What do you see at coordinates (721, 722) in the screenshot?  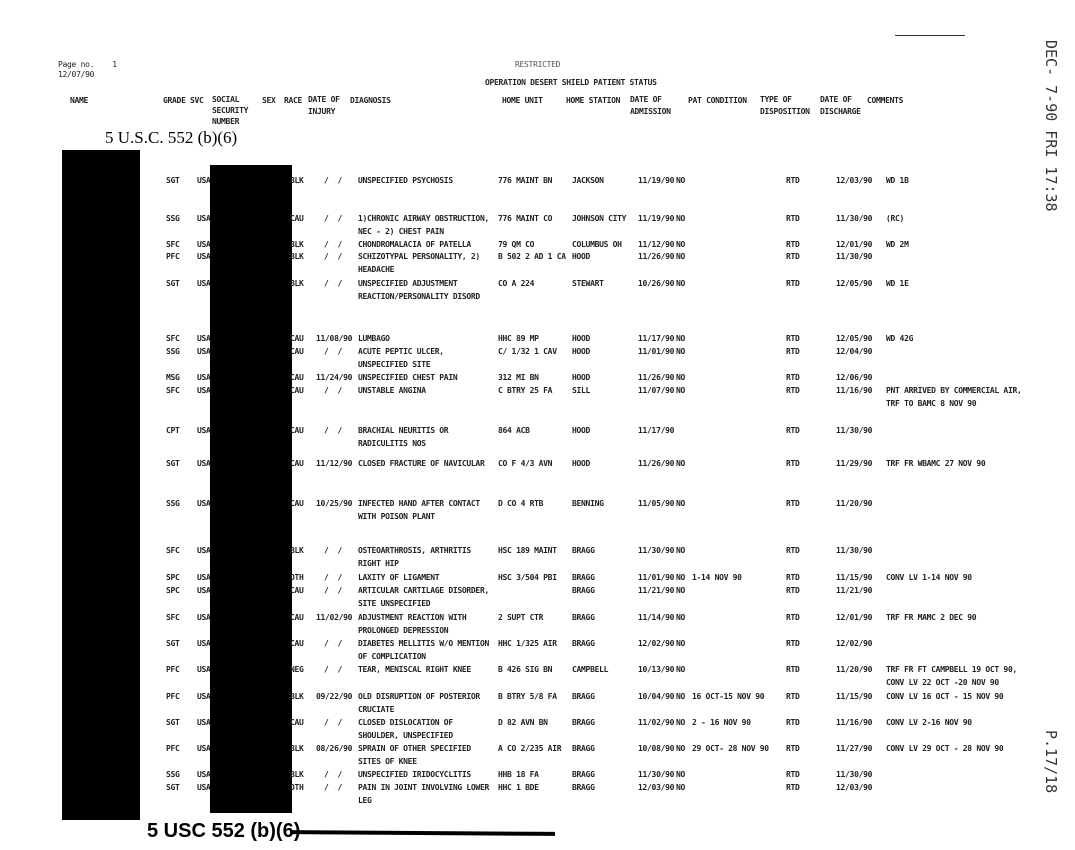 I see `cell-leave: 2 - 16 NOV 90` at bounding box center [721, 722].